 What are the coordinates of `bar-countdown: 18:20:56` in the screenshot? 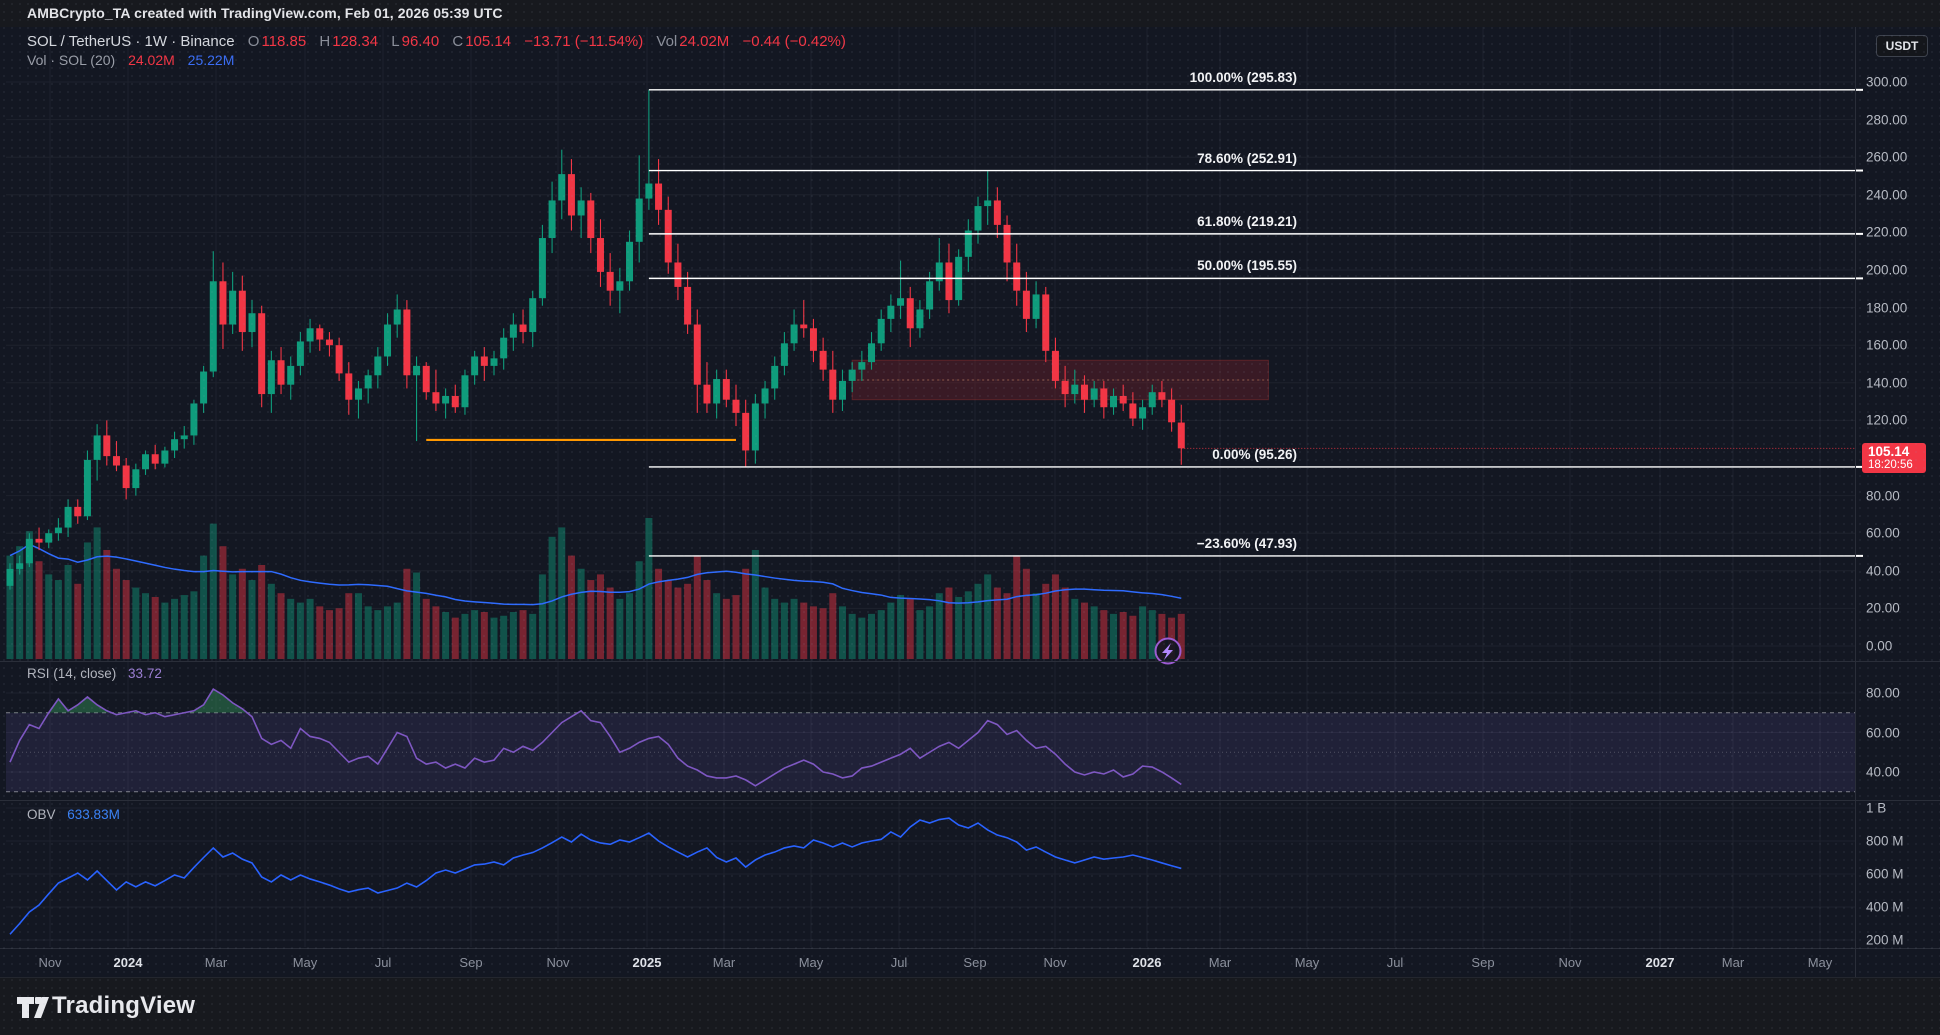 It's located at (1890, 465).